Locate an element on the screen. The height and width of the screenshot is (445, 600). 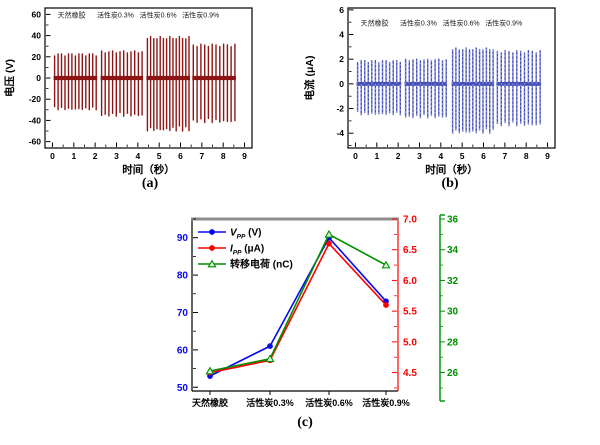
panel-b-caption: (b) is located at coordinates (450, 183).